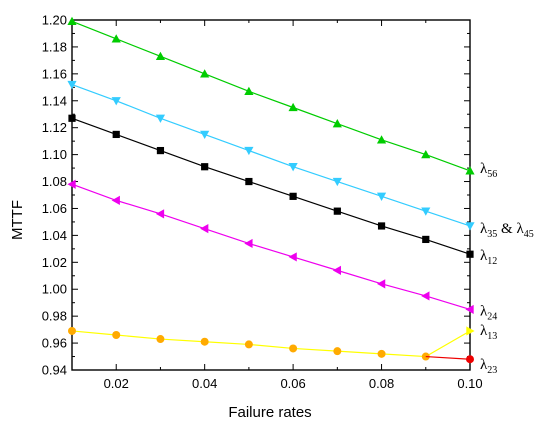 The width and height of the screenshot is (550, 431). Describe the element at coordinates (54, 127) in the screenshot. I see `y-tick-label: 1.12` at that location.